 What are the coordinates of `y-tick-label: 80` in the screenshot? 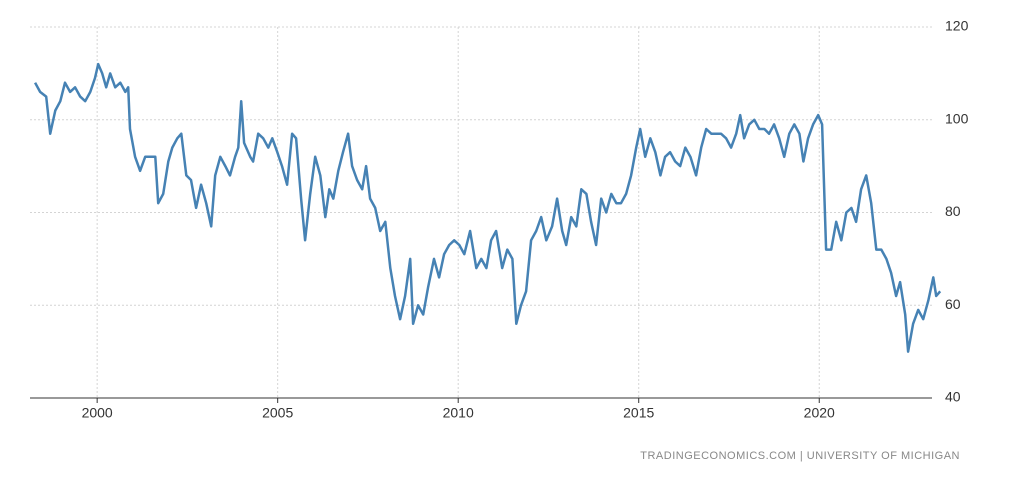 It's located at (953, 211).